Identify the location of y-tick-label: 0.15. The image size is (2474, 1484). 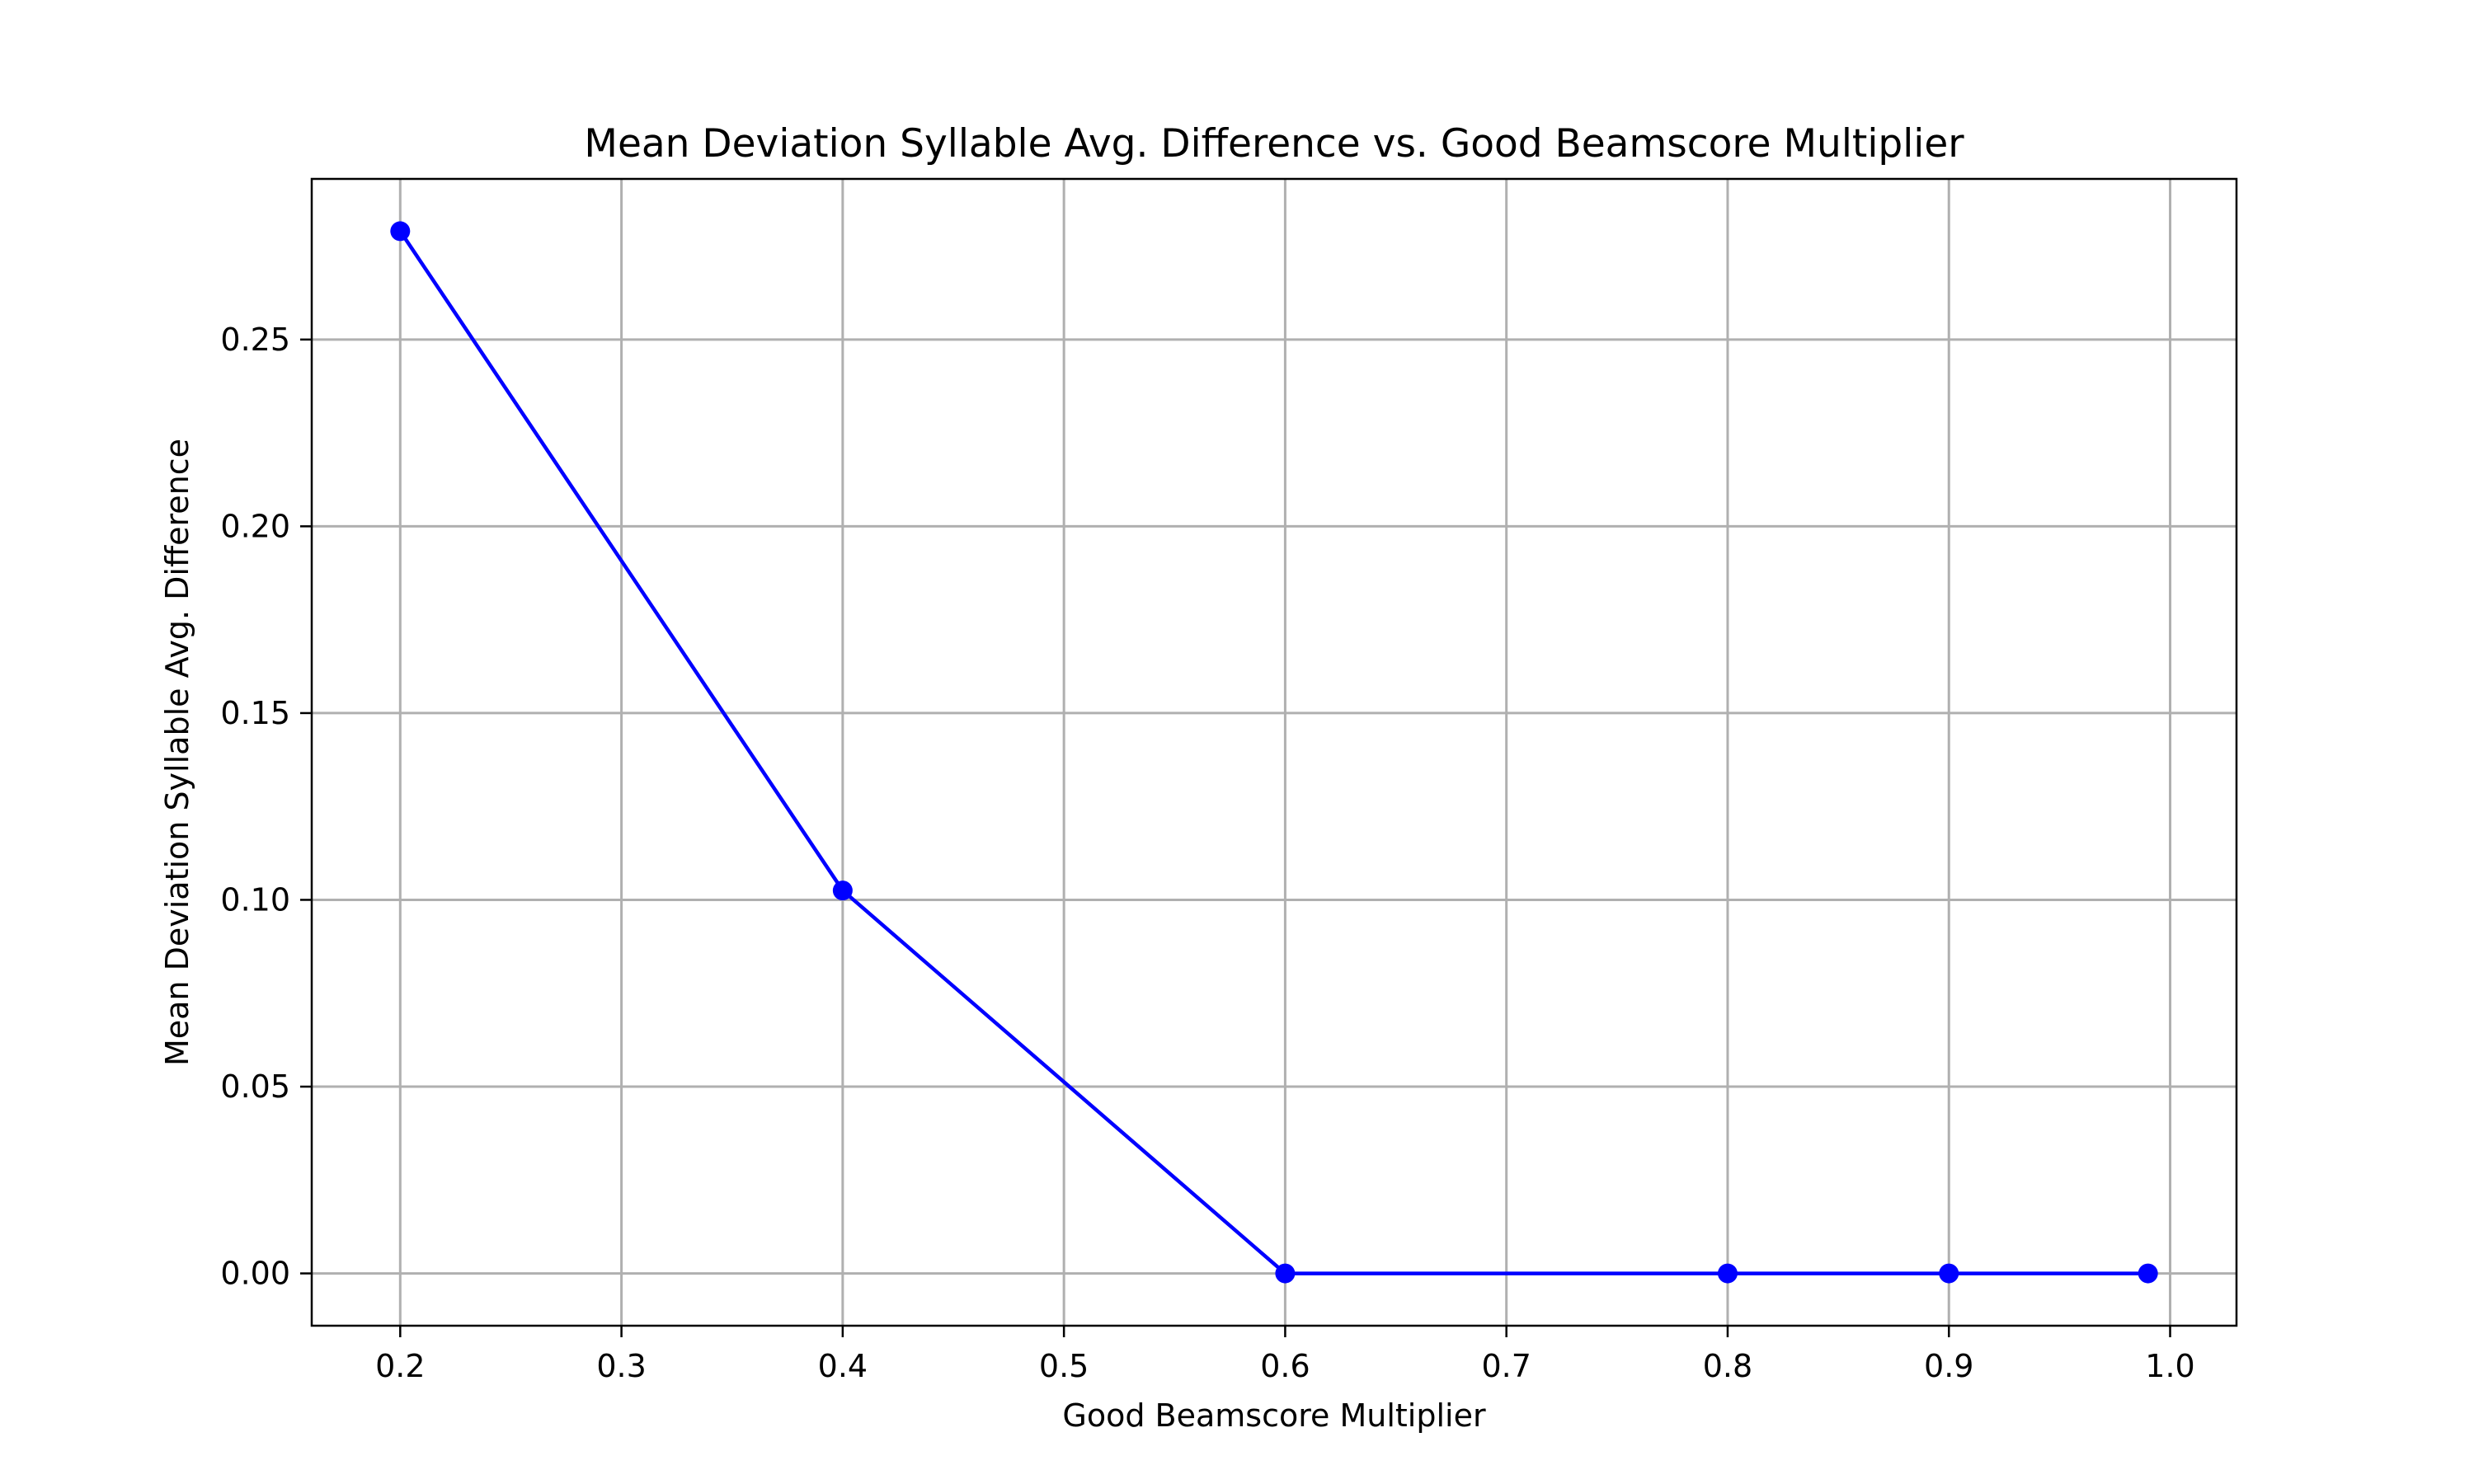
(255, 713).